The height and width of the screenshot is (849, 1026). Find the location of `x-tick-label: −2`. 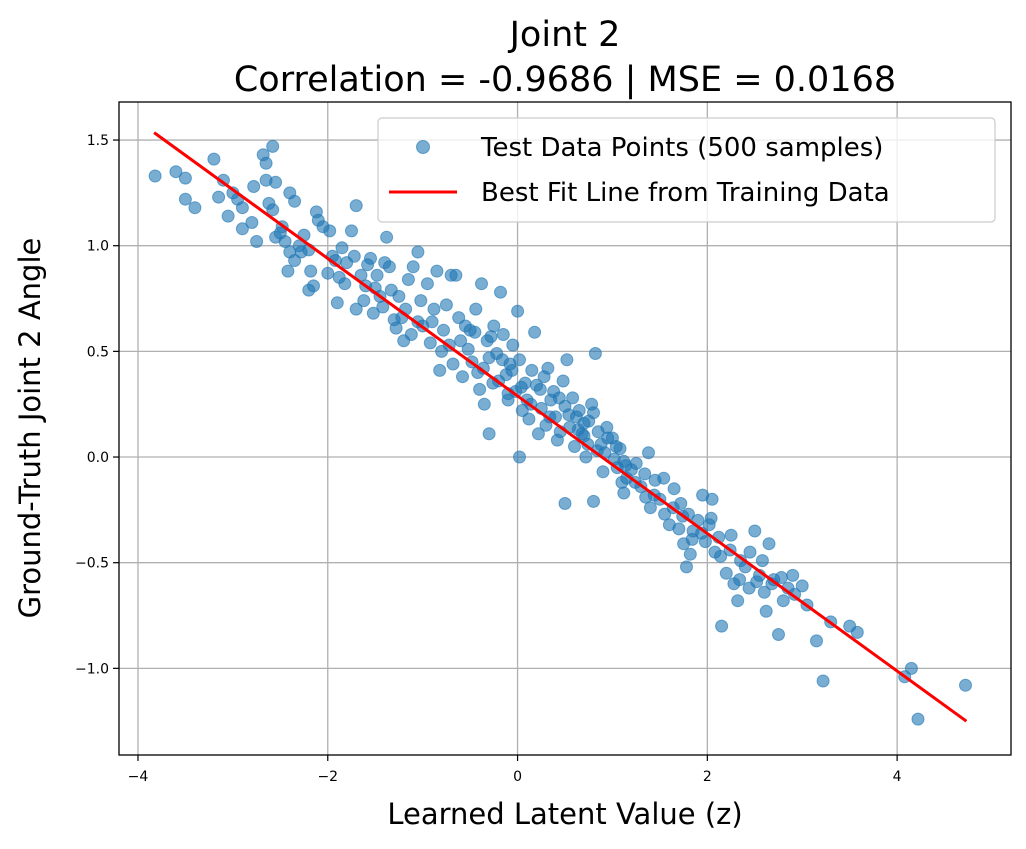

x-tick-label: −2 is located at coordinates (327, 777).